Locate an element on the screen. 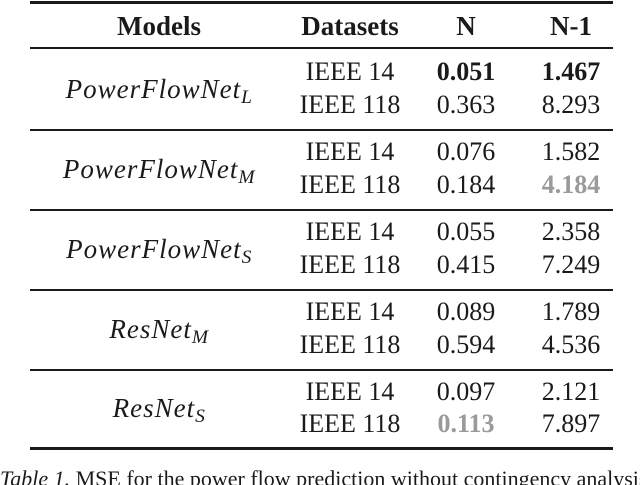 This screenshot has height=485, width=640. header-models: Models is located at coordinates (159, 26).